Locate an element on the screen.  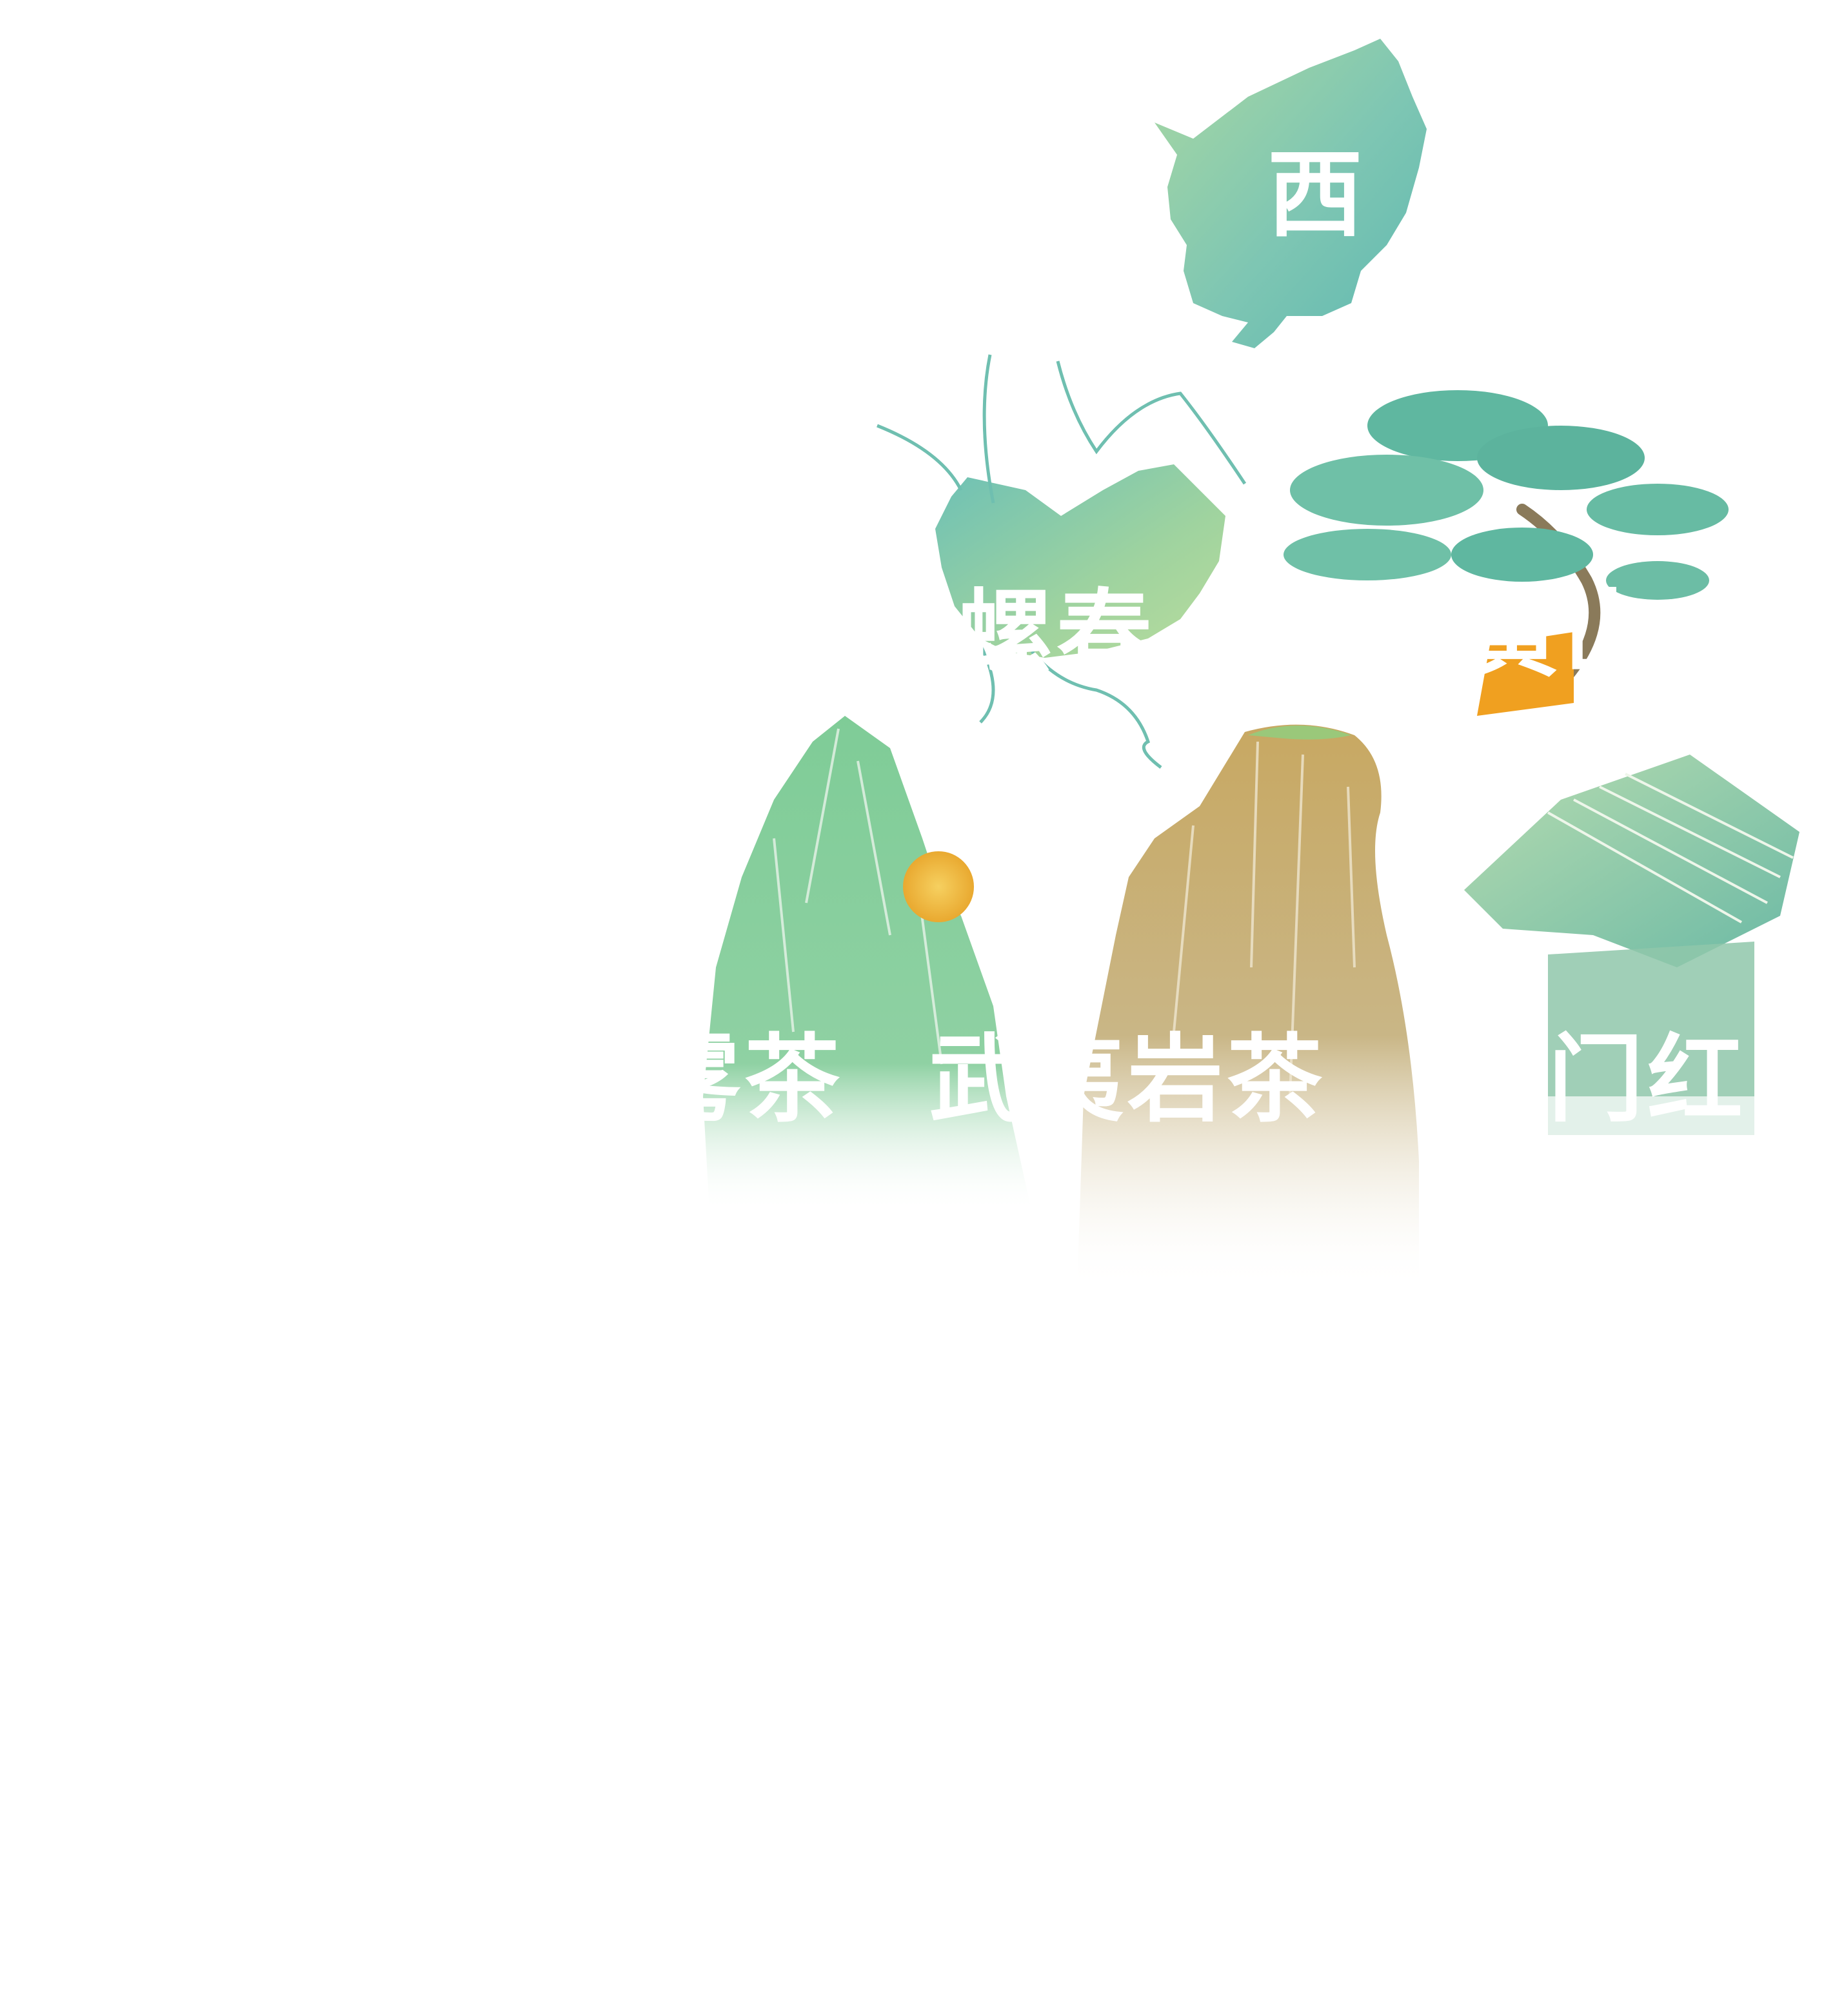
west-lake-map is located at coordinates (1291, 193).